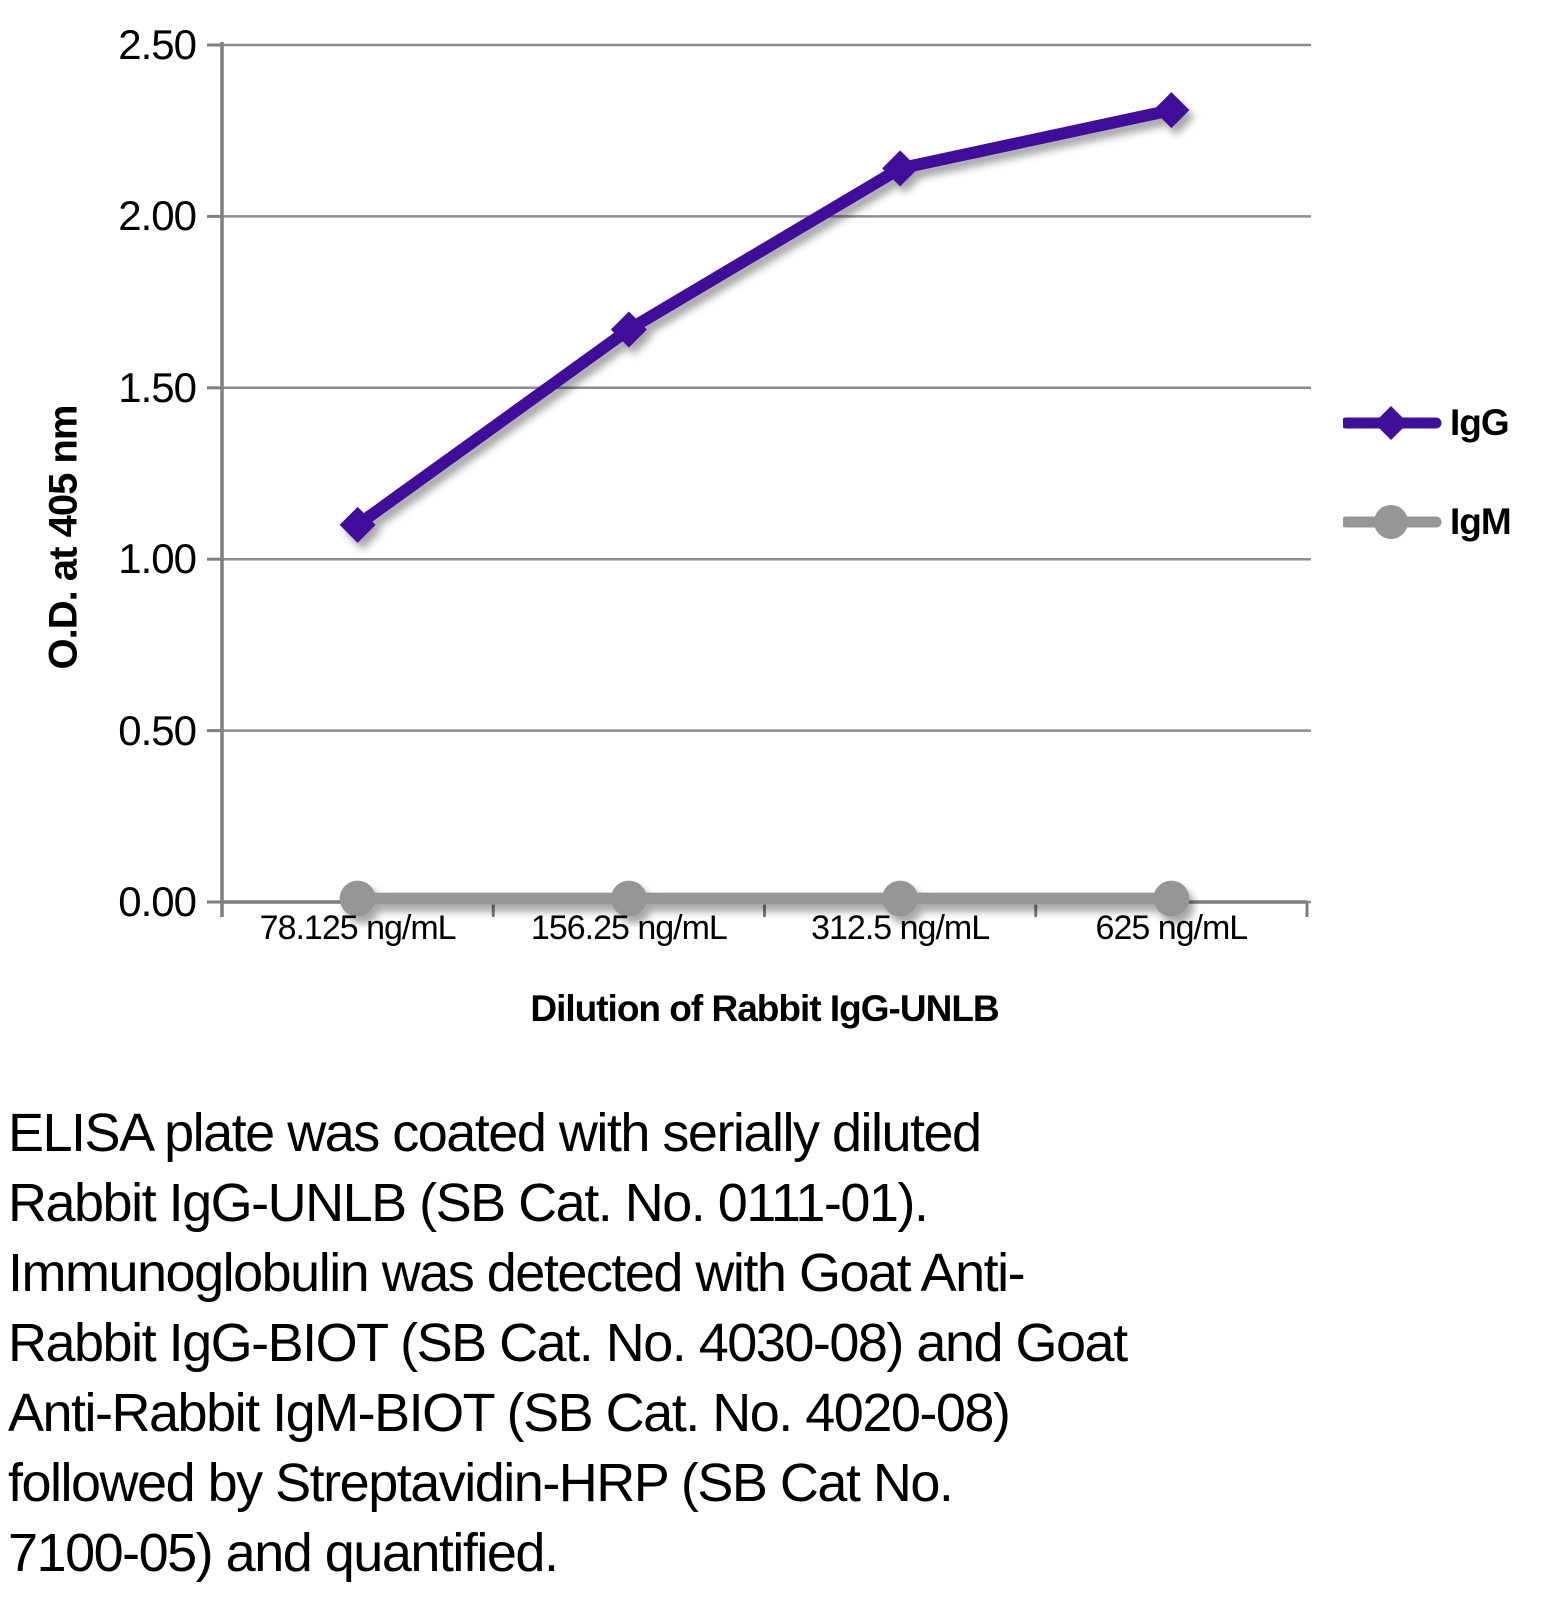 The width and height of the screenshot is (1567, 1617). Describe the element at coordinates (157, 387) in the screenshot. I see `y-tick-label: 1.50` at that location.